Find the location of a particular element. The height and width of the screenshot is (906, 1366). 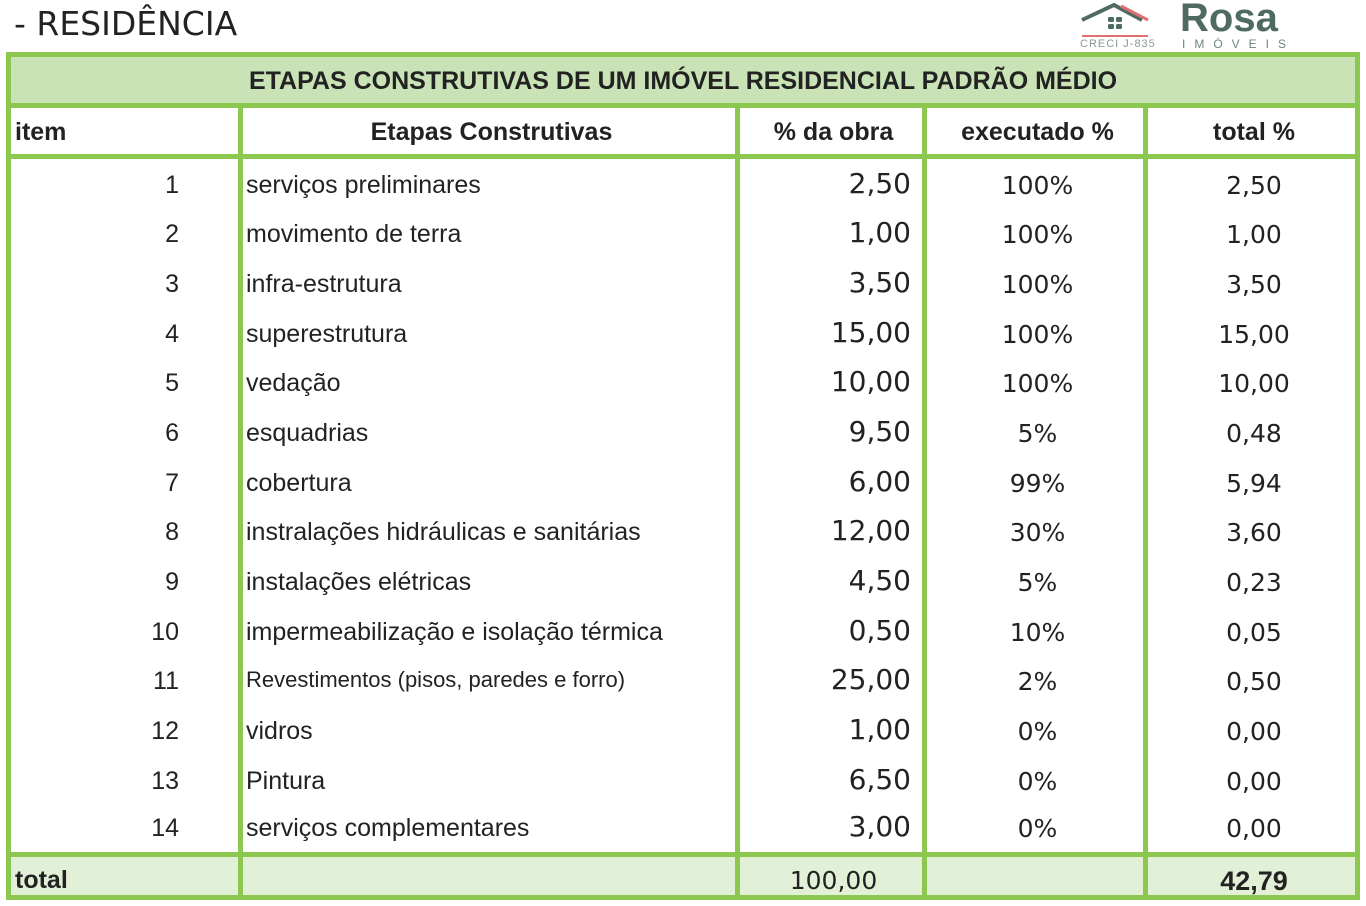

column-header-total: total % is located at coordinates (1254, 132).